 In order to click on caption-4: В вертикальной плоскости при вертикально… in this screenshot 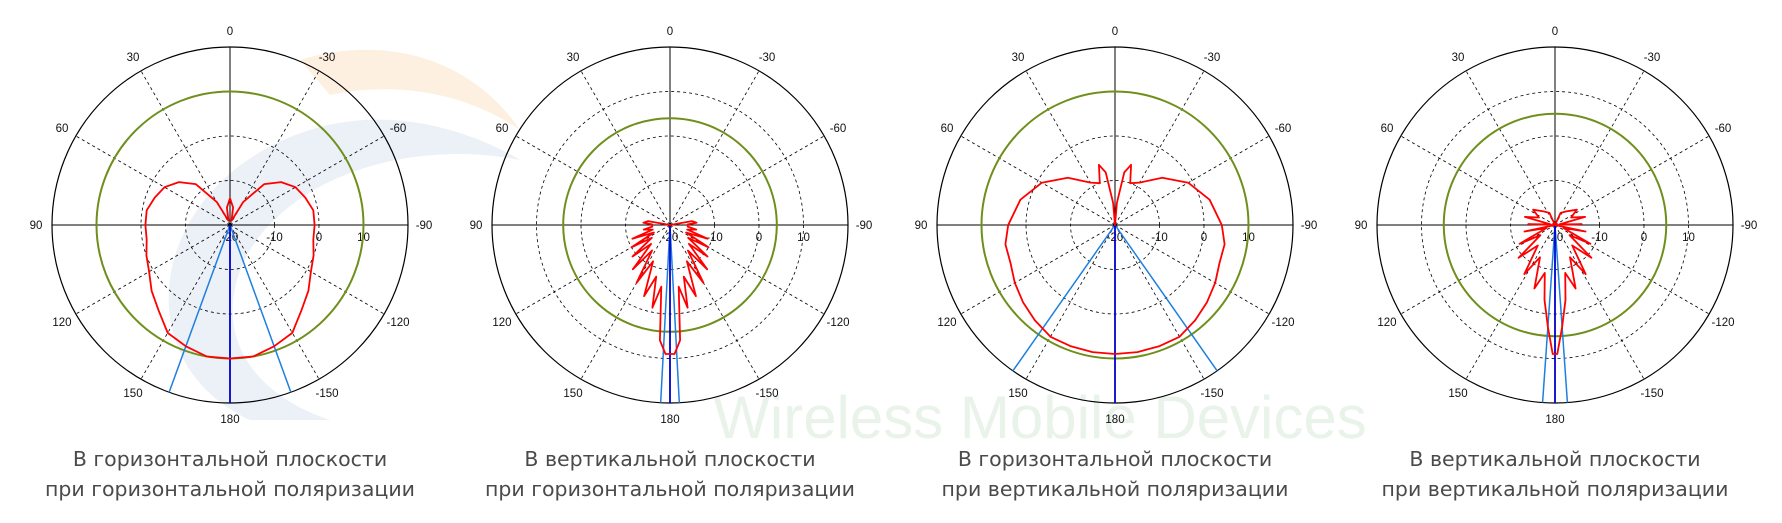, I will do `click(1555, 474)`.